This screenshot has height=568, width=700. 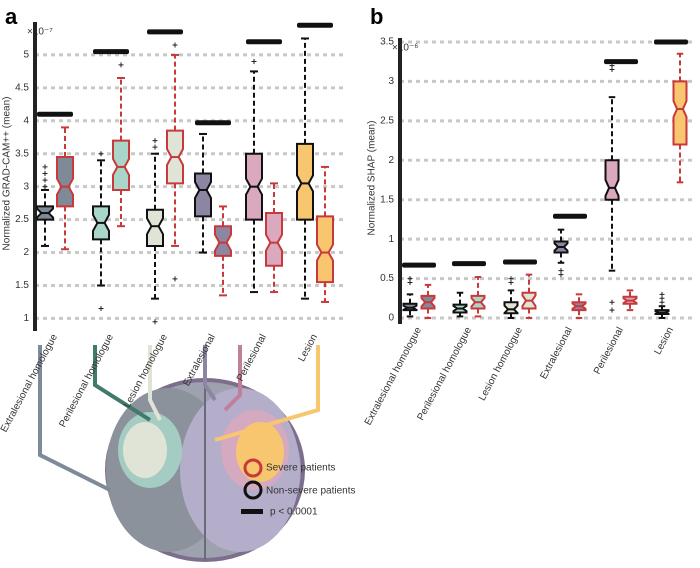 I want to click on panel-letter: b, so click(x=376, y=16).